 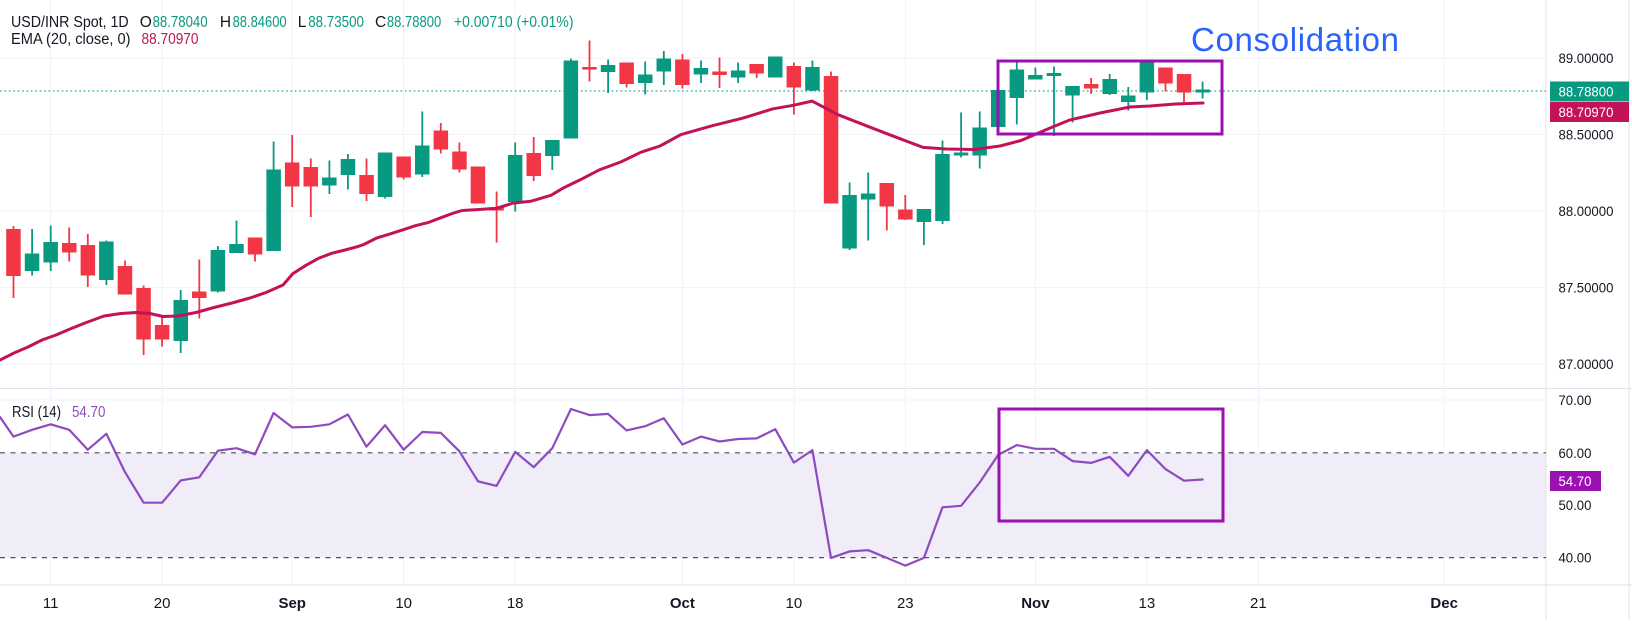 I want to click on svg-text: Sep, so click(x=292, y=603).